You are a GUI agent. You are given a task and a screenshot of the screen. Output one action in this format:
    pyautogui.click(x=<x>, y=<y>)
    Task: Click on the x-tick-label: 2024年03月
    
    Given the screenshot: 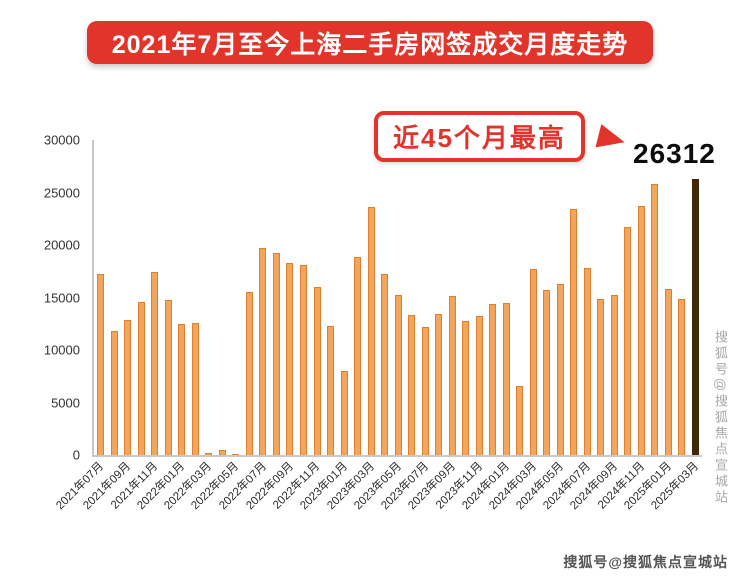 What is the action you would take?
    pyautogui.click(x=513, y=486)
    